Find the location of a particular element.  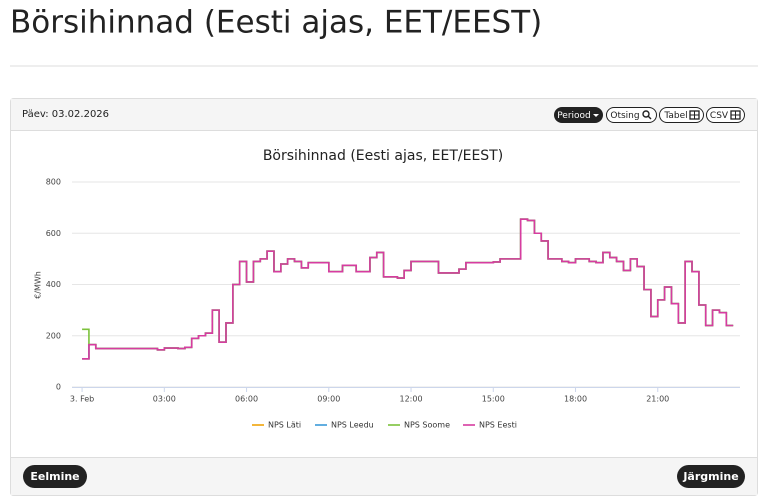

x-tick-label: 09:00 is located at coordinates (328, 399).